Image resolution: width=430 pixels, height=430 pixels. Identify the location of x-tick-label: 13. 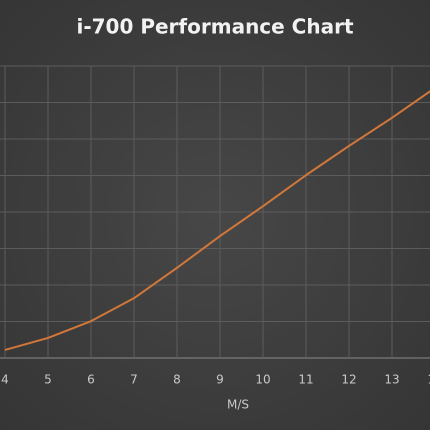
(391, 380).